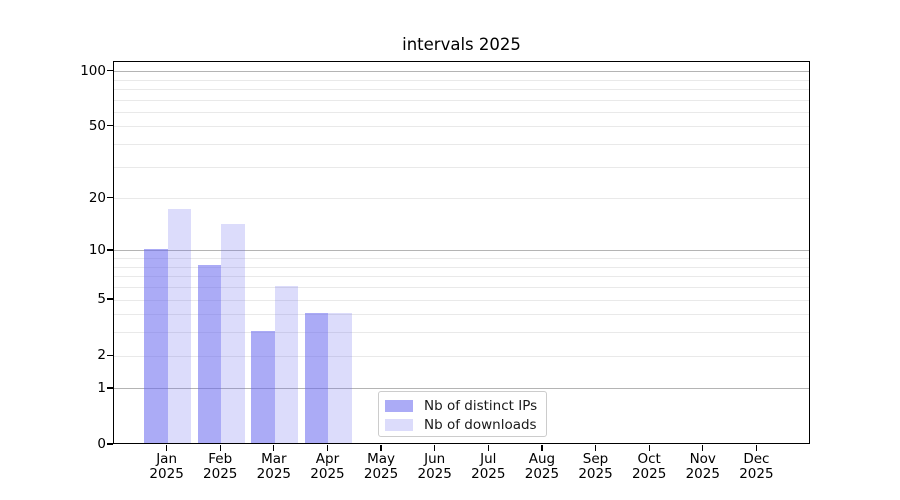 This screenshot has width=900, height=500. Describe the element at coordinates (97, 125) in the screenshot. I see `y-tick-label: 50` at that location.